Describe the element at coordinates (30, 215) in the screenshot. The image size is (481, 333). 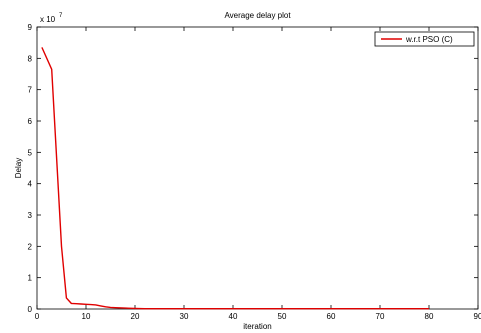
I see `y-tick-label: 3` at that location.